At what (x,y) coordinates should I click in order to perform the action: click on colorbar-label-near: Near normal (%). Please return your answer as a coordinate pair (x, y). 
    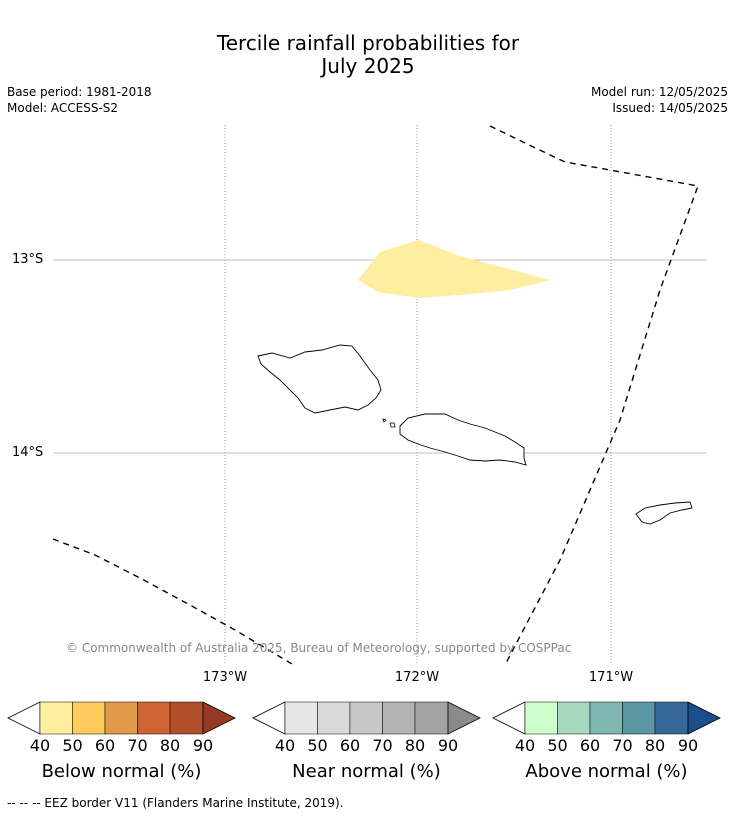
    Looking at the image, I should click on (366, 771).